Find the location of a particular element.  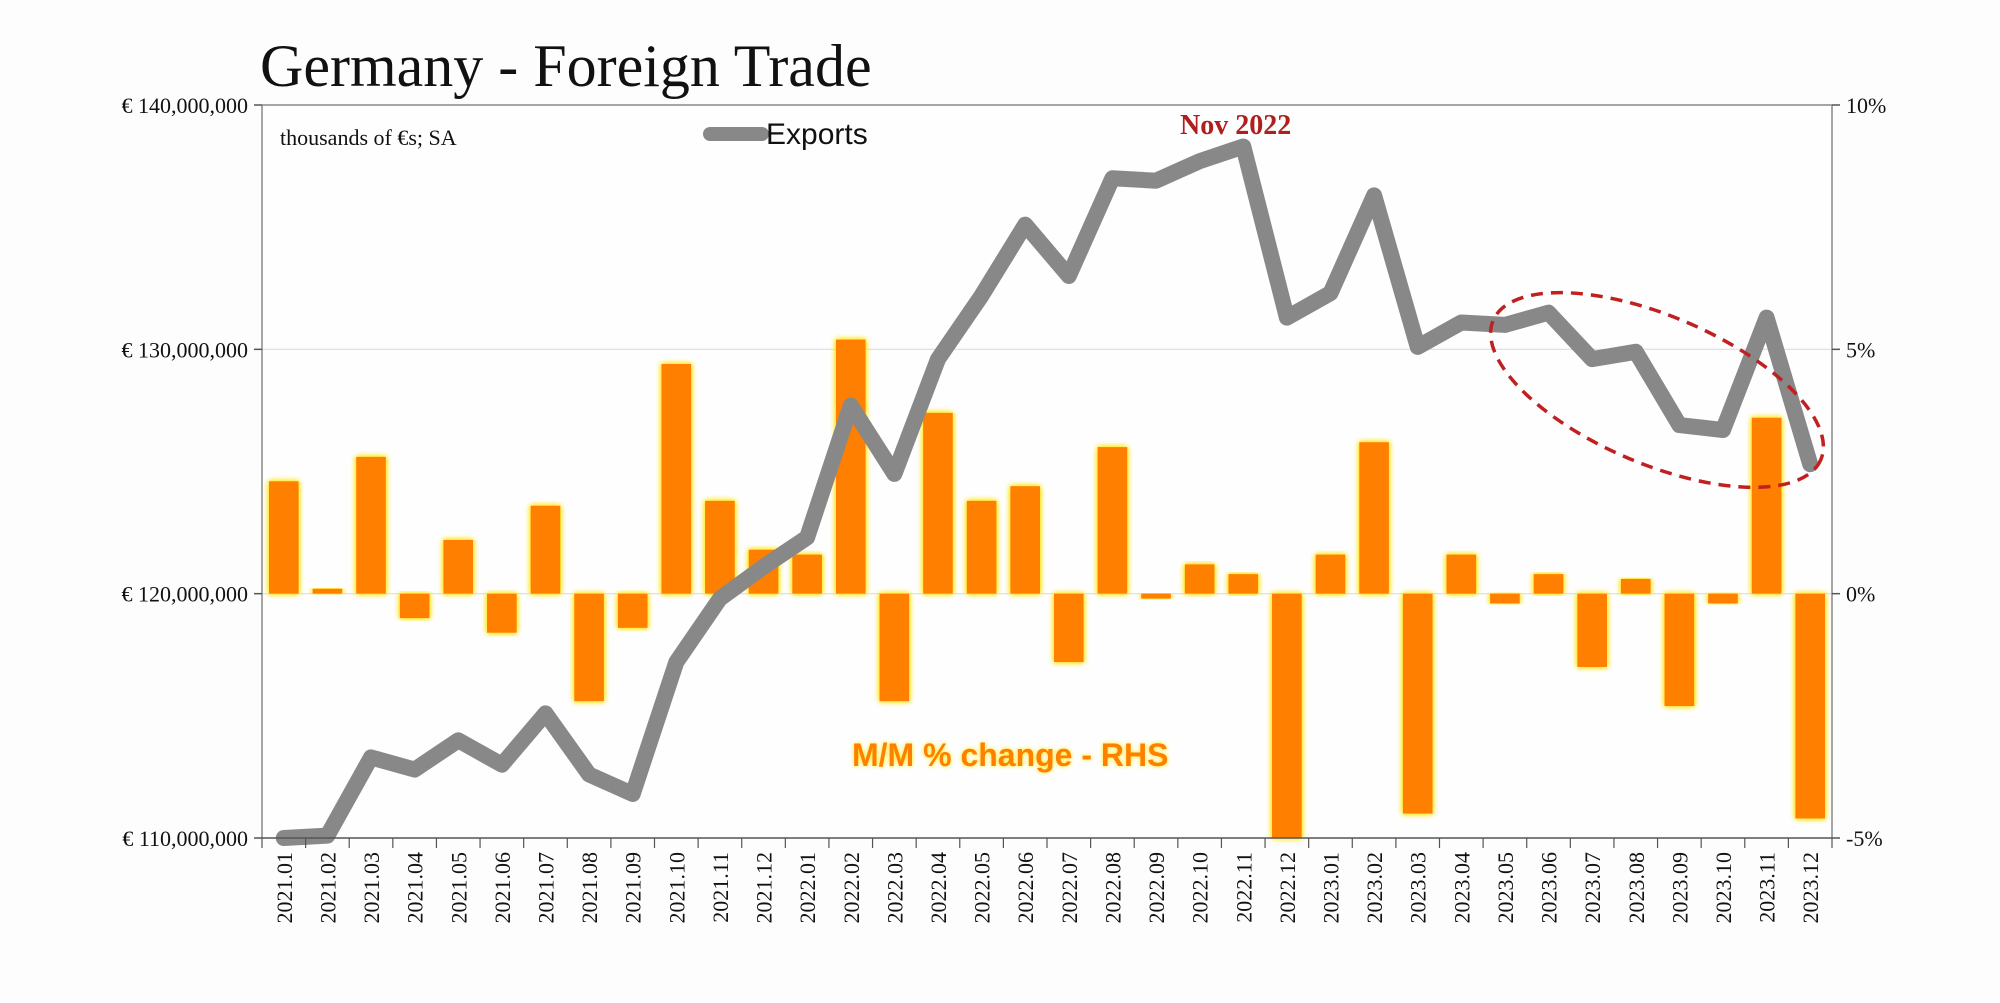

annotation-bar-series: M/M % change - RHS is located at coordinates (1010, 755).